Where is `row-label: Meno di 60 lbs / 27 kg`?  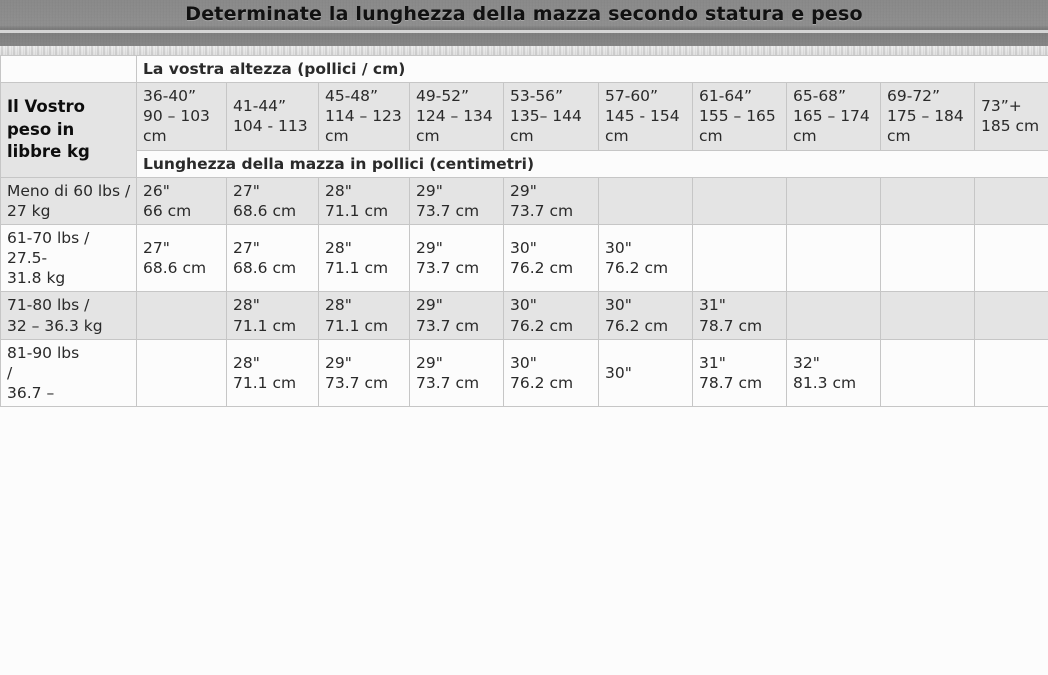 row-label: Meno di 60 lbs / 27 kg is located at coordinates (68, 200).